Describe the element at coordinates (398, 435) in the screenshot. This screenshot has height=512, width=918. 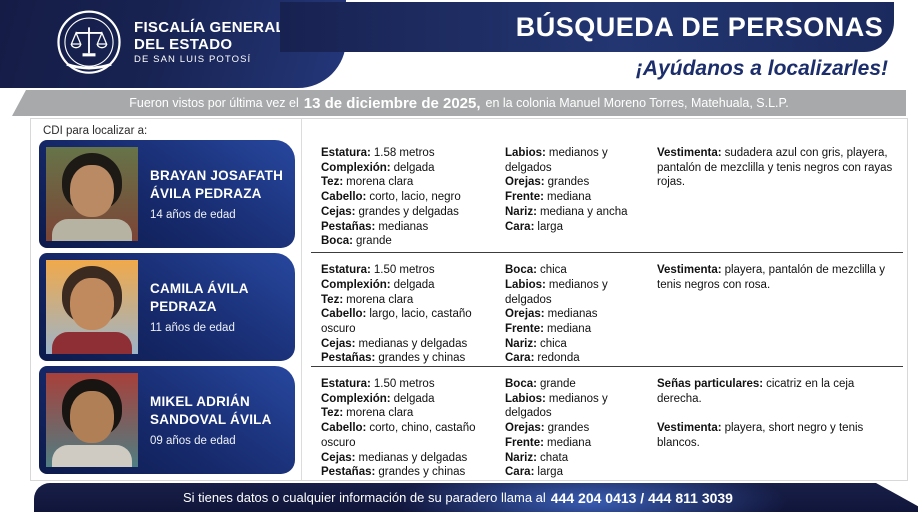
I see `attribute-value: corto, chino, castaño oscuro` at that location.